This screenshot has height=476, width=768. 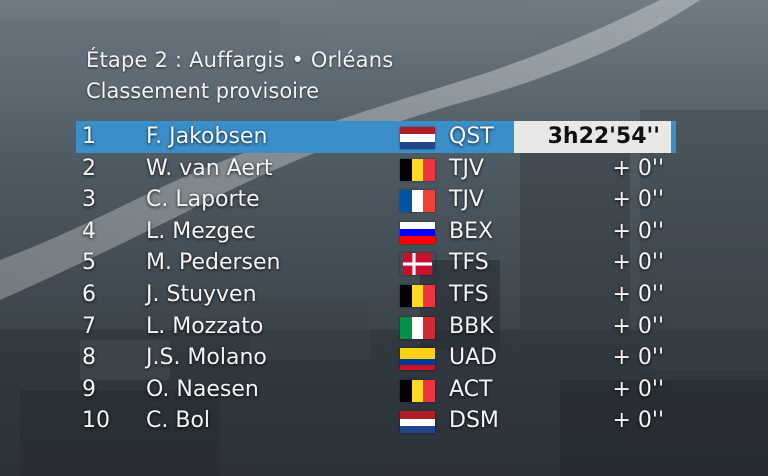 What do you see at coordinates (473, 358) in the screenshot?
I see `team-code: UAD` at bounding box center [473, 358].